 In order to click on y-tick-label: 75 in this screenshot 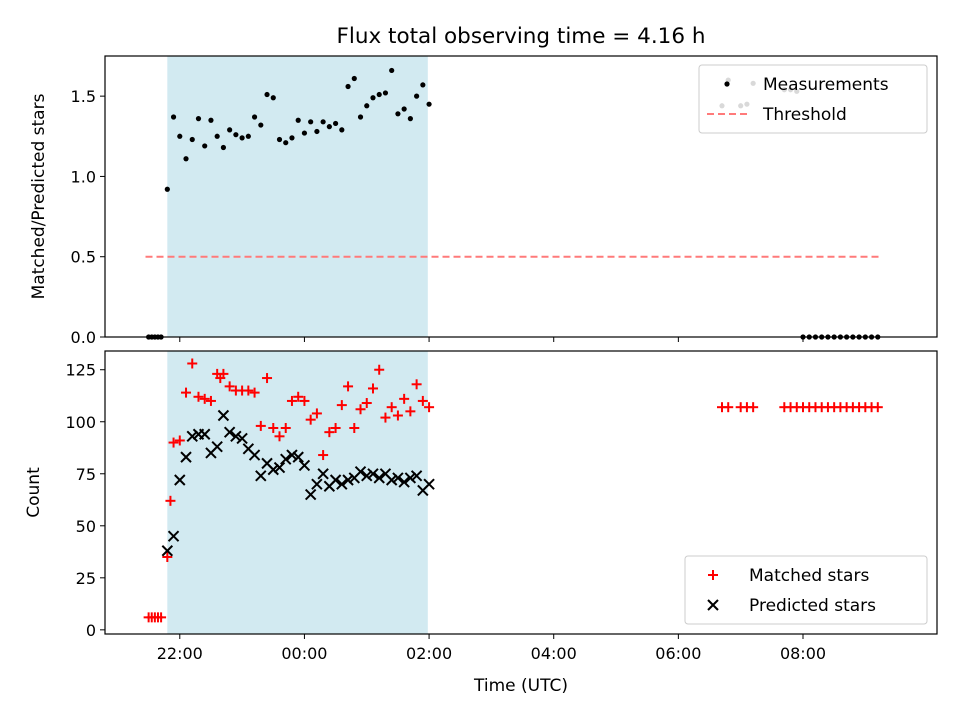, I will do `click(86, 474)`.